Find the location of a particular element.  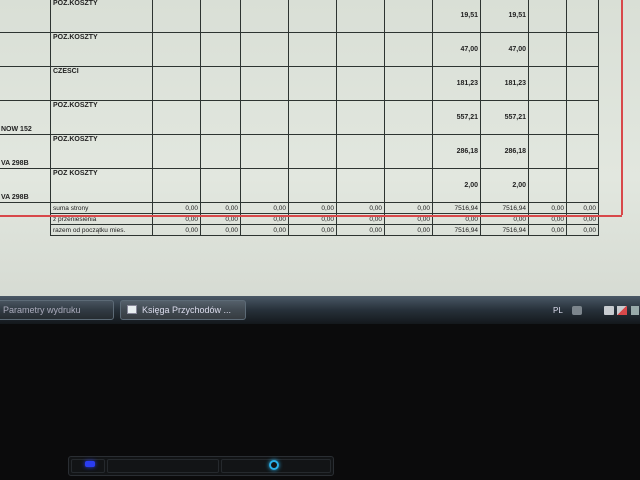

total-cell: 181,23 is located at coordinates (504, 83).